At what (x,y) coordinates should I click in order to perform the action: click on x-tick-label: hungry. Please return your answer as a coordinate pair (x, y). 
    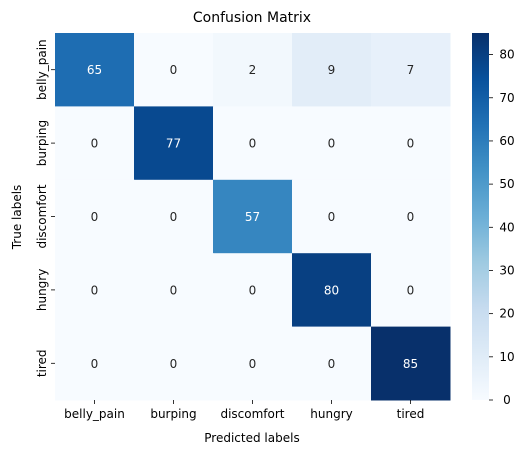
    Looking at the image, I should click on (331, 414).